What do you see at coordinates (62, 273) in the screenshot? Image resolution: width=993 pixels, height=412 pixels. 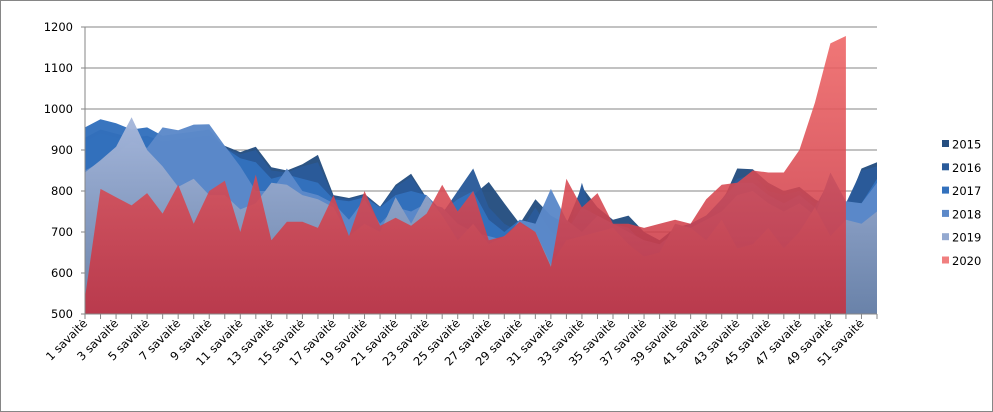 I see `y-tick-label: 600` at bounding box center [62, 273].